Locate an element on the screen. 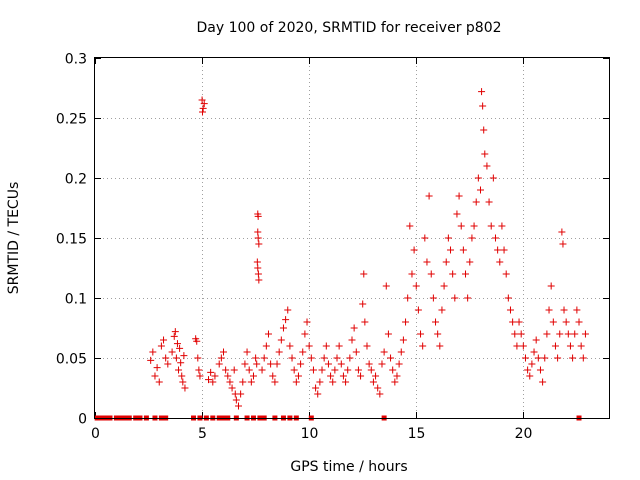 The height and width of the screenshot is (480, 640). x-tick-label: 15 is located at coordinates (417, 434).